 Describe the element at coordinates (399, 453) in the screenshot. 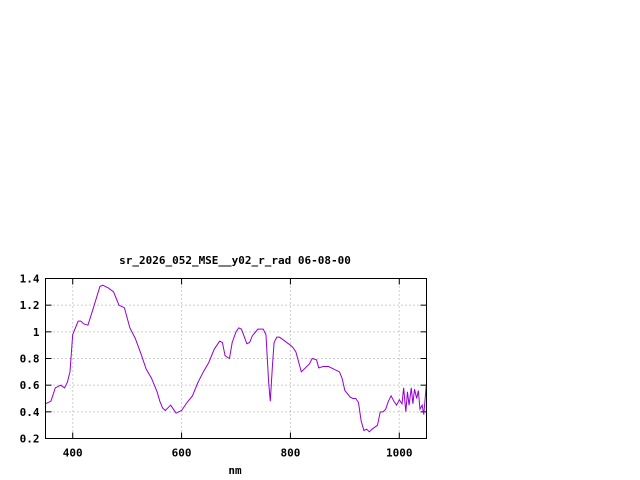

I see `x-tick-label: 1000` at that location.